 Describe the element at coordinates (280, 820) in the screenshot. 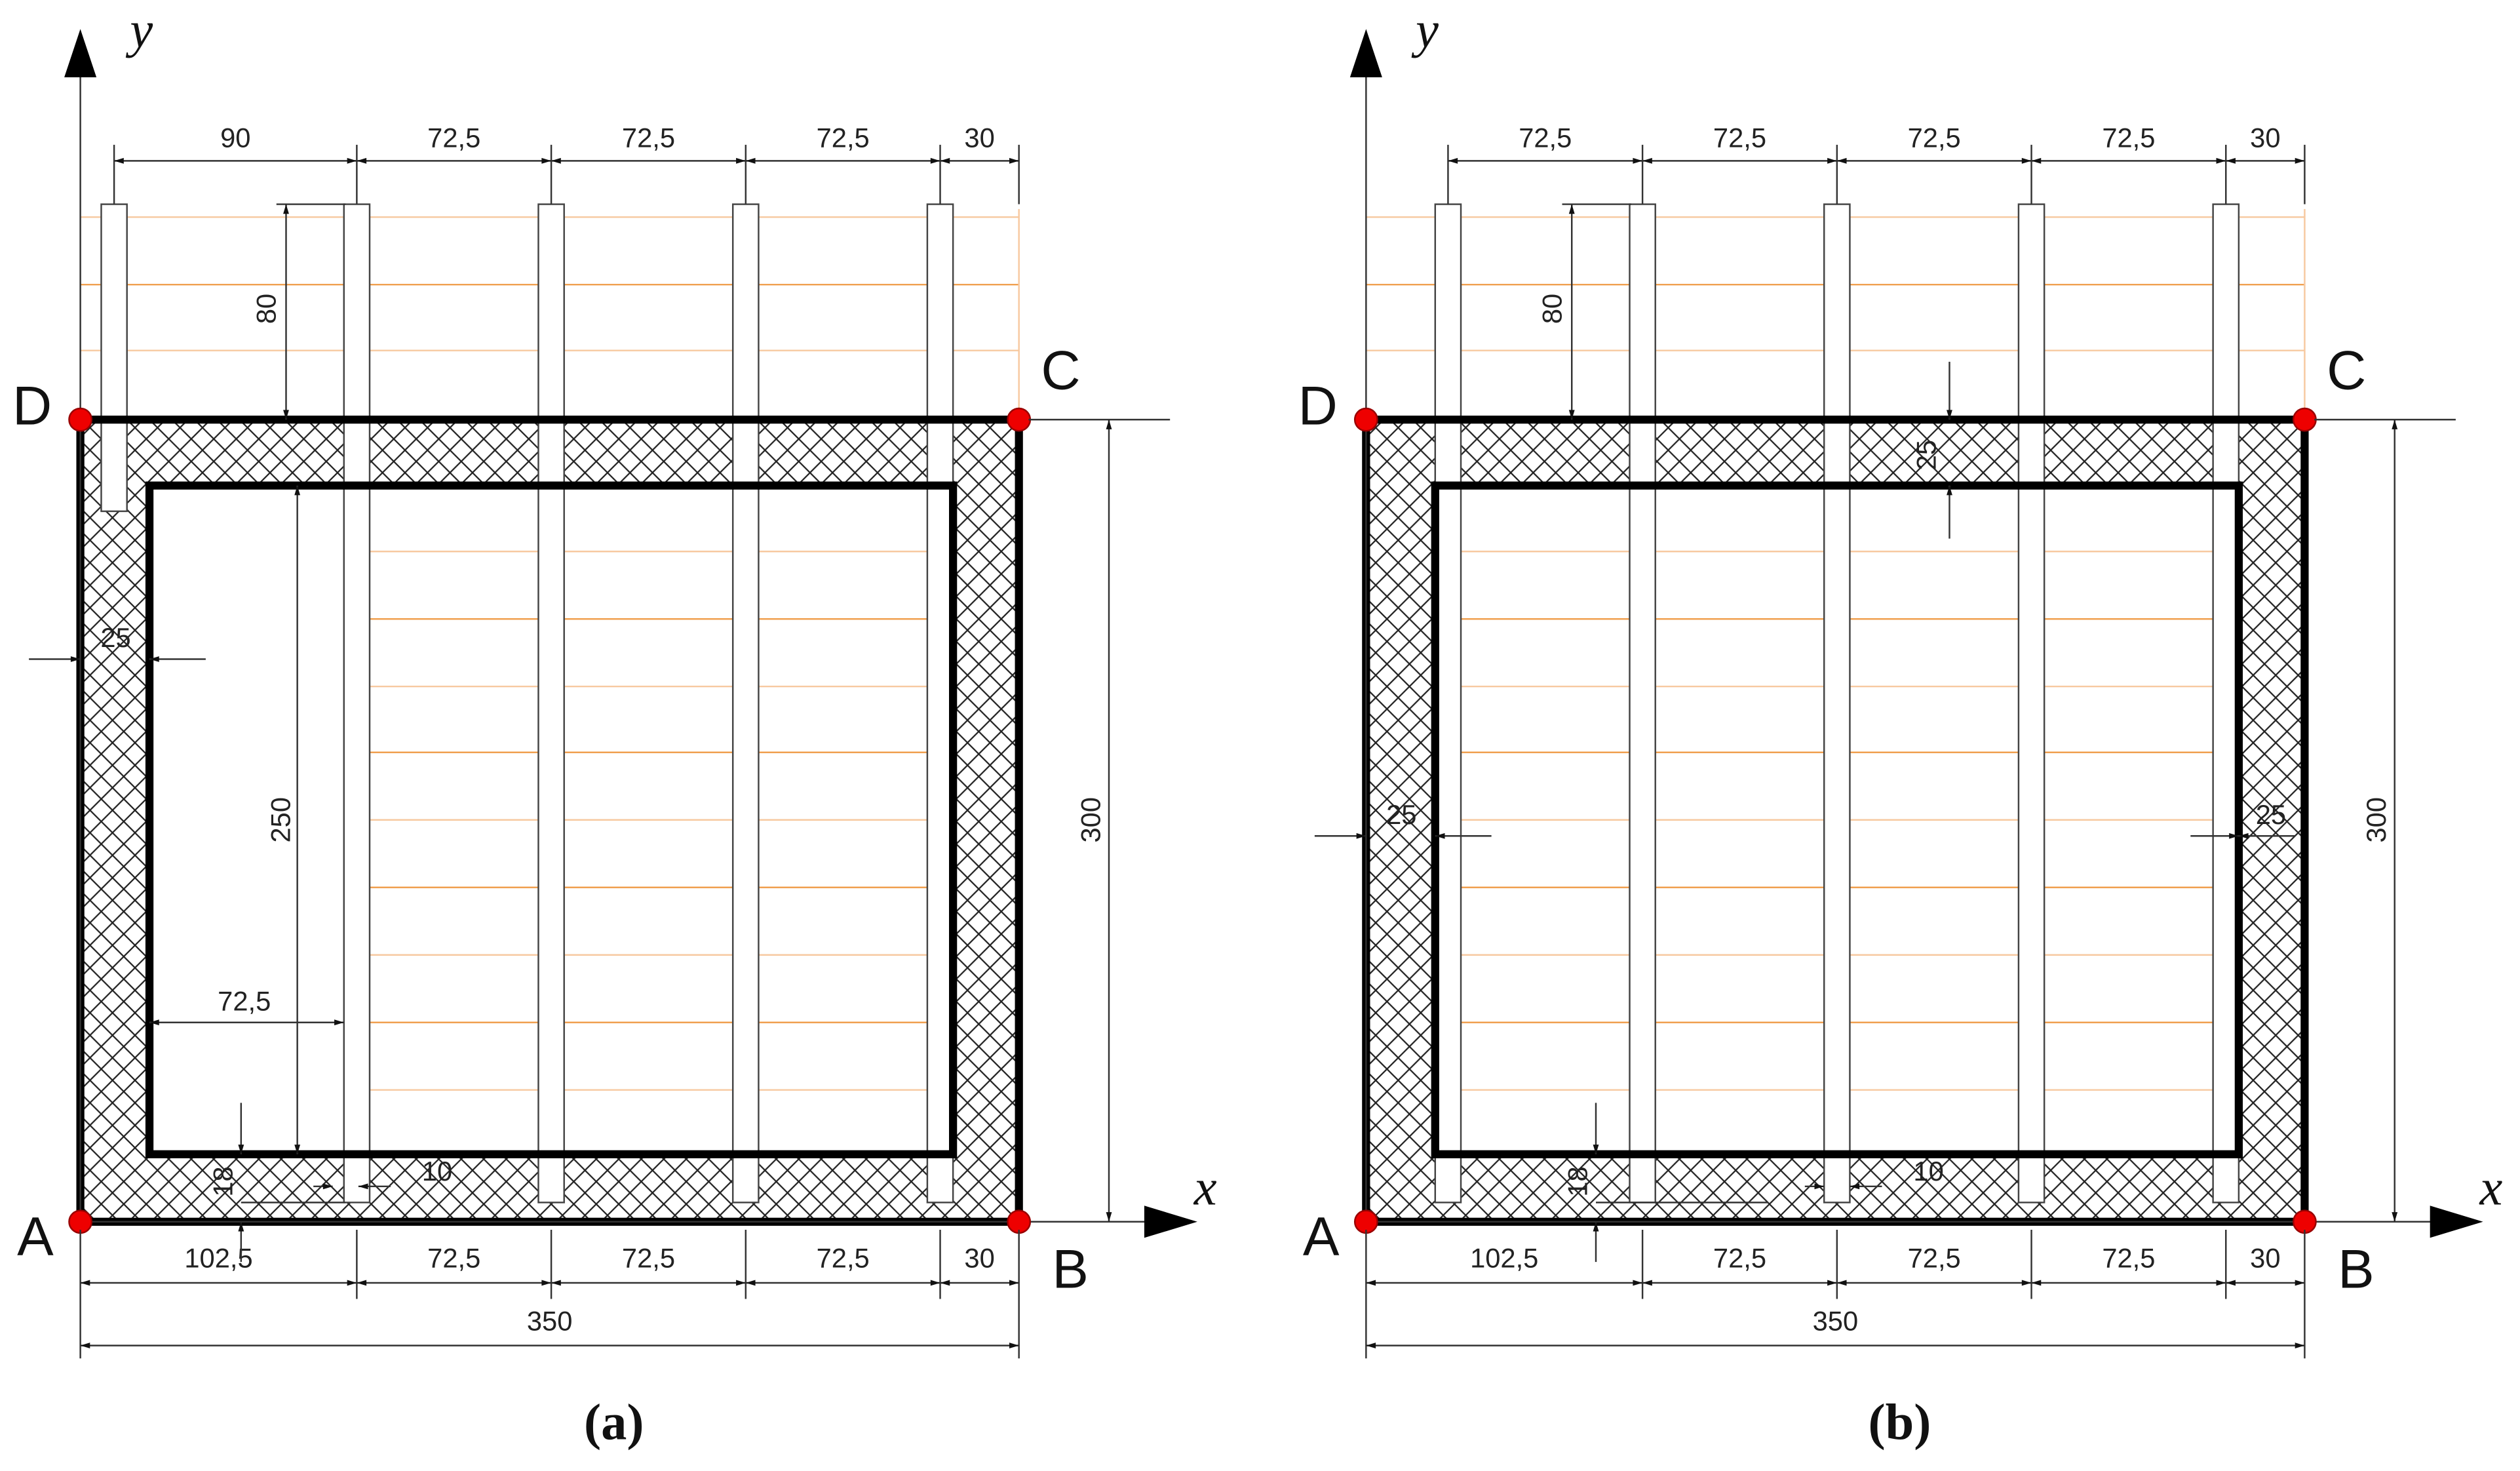

I see `dimension-label: 250` at that location.